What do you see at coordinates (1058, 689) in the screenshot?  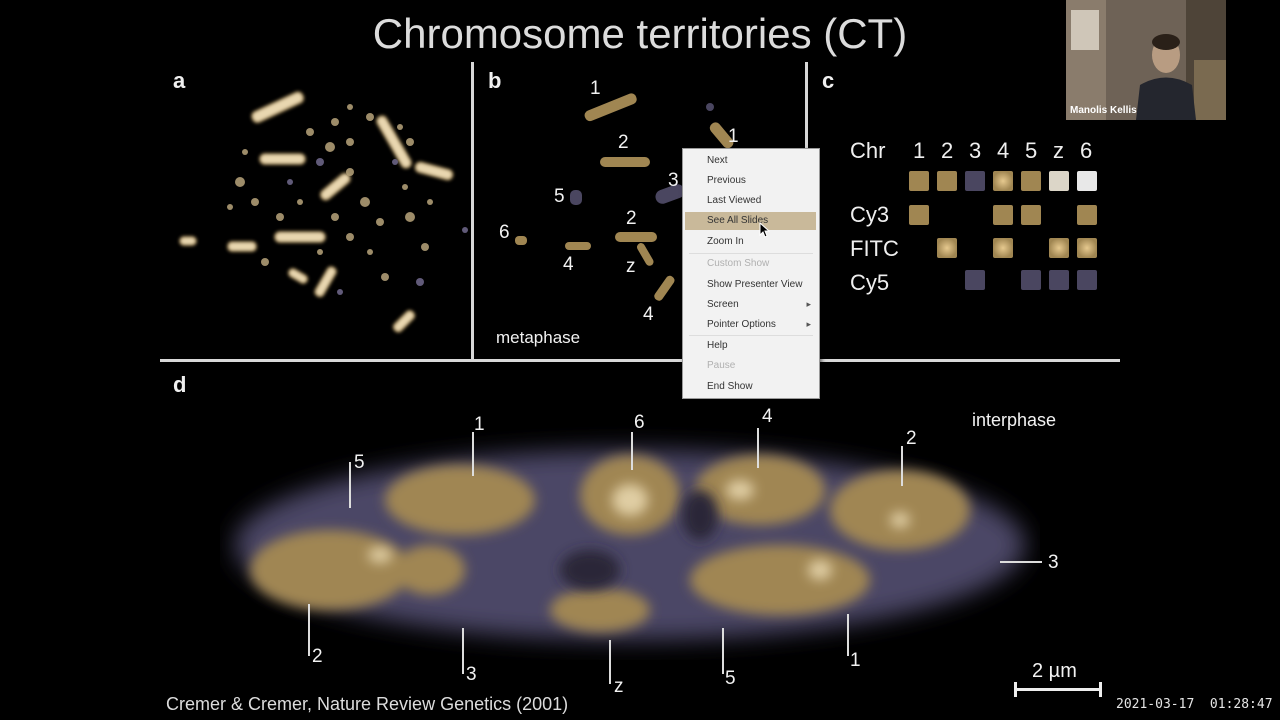 I see `scale-bar` at bounding box center [1058, 689].